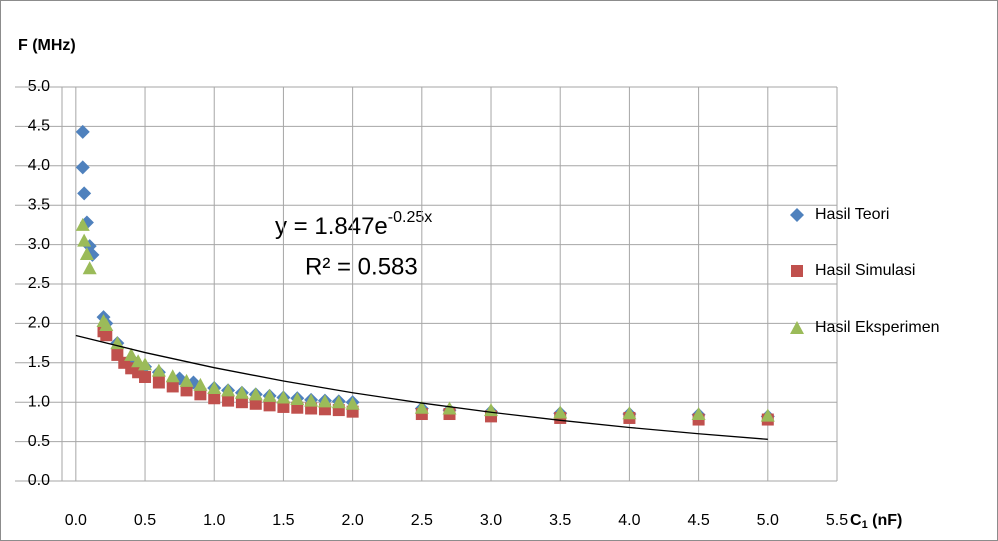  What do you see at coordinates (39, 165) in the screenshot?
I see `y-tick-label: 4.0` at bounding box center [39, 165].